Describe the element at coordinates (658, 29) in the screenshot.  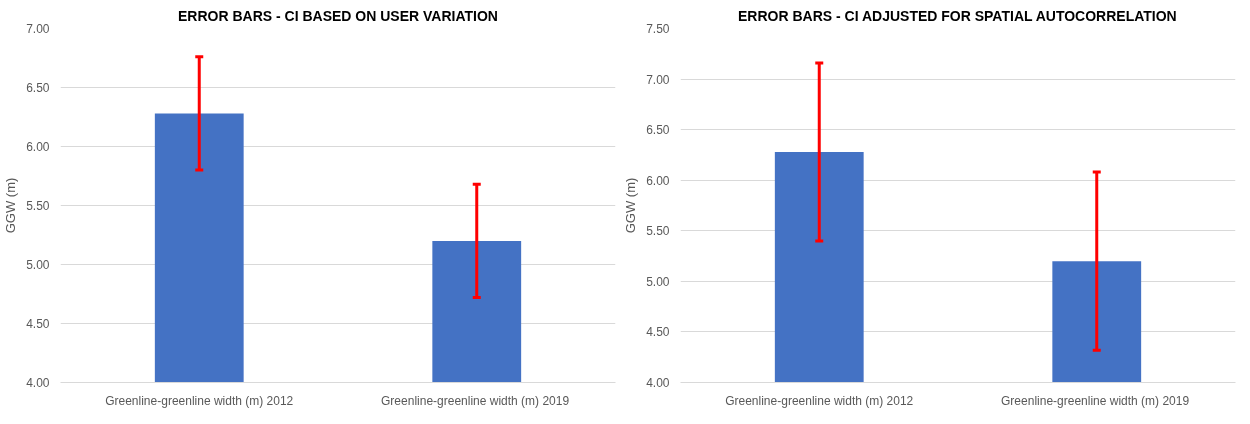
I see `y-tick-label: 7.50` at that location.